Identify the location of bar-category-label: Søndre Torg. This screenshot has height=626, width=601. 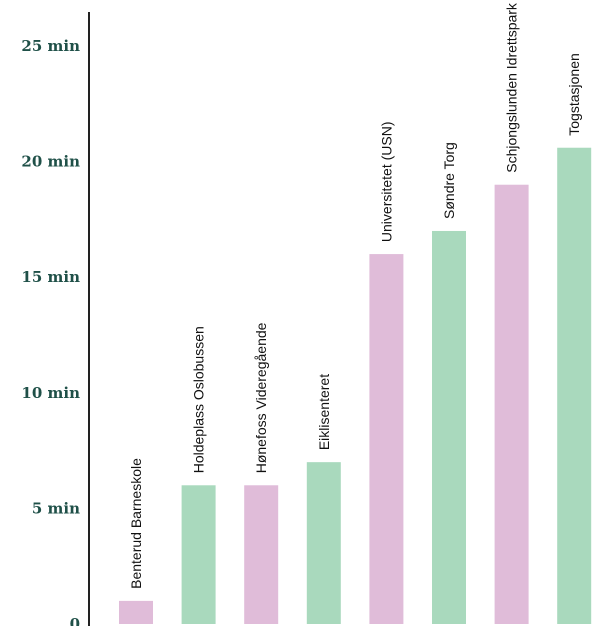
(449, 180).